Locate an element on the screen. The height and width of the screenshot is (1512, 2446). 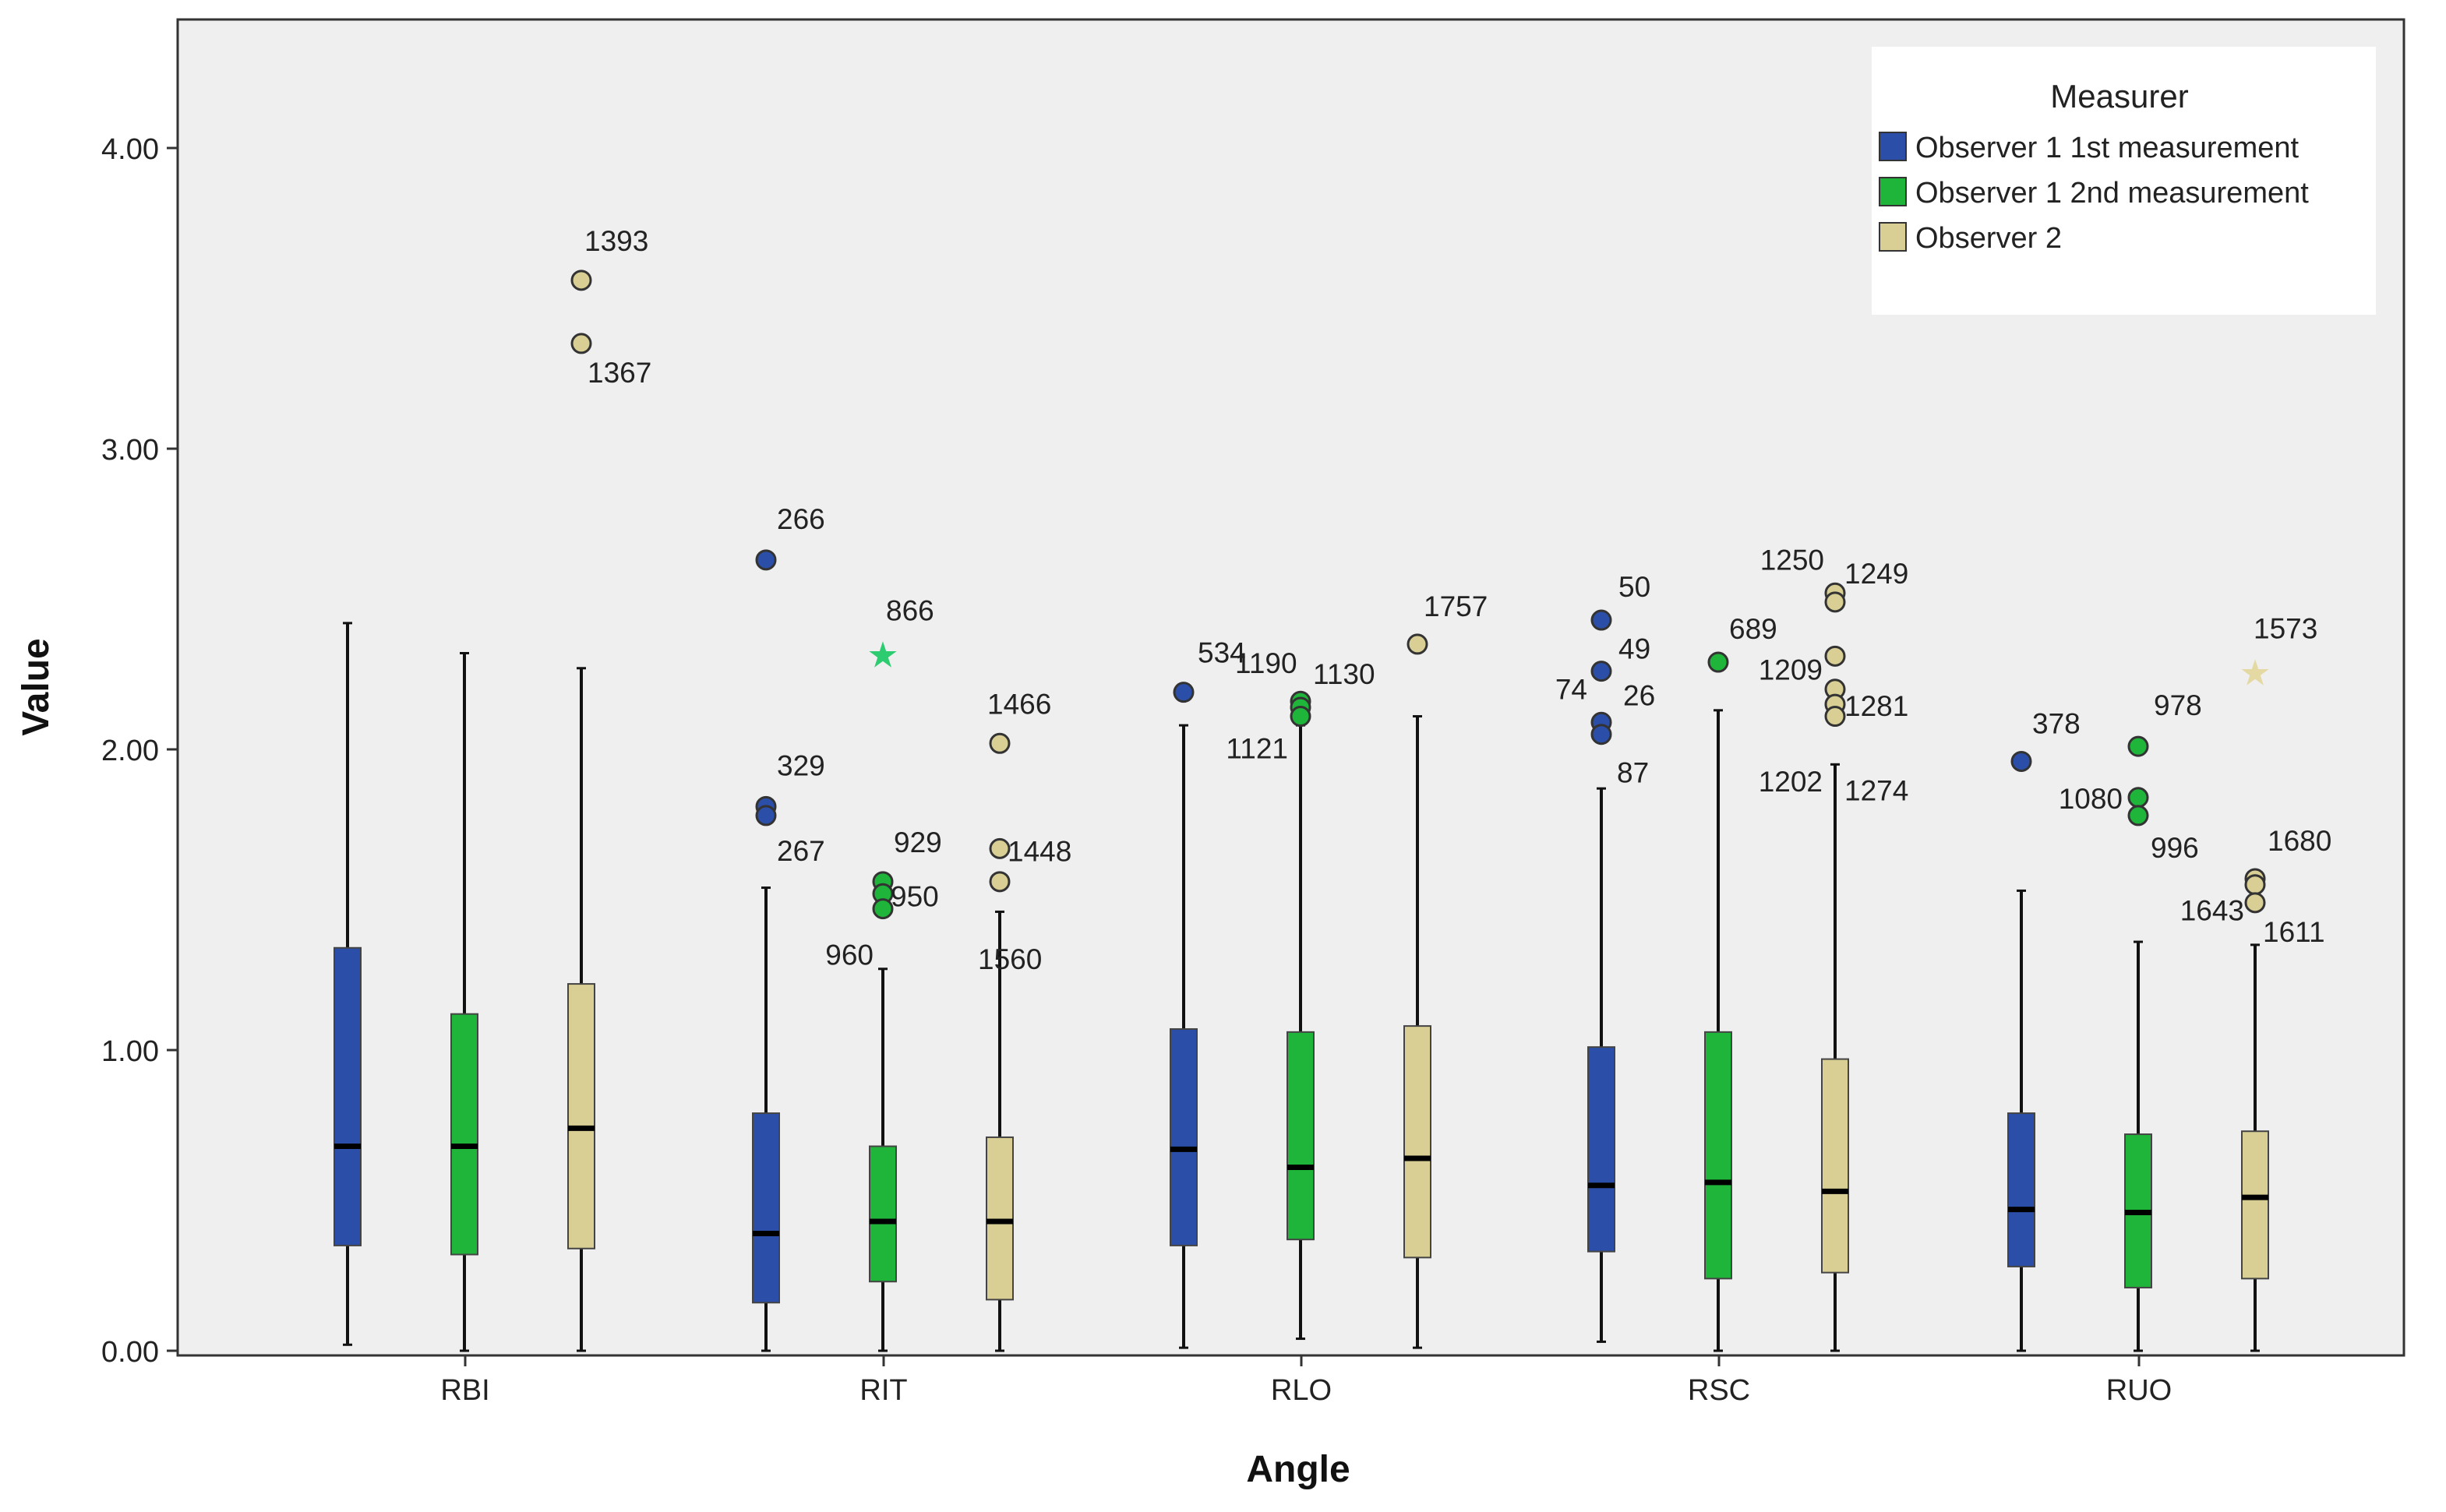
outlier-label: 266 is located at coordinates (801, 519).